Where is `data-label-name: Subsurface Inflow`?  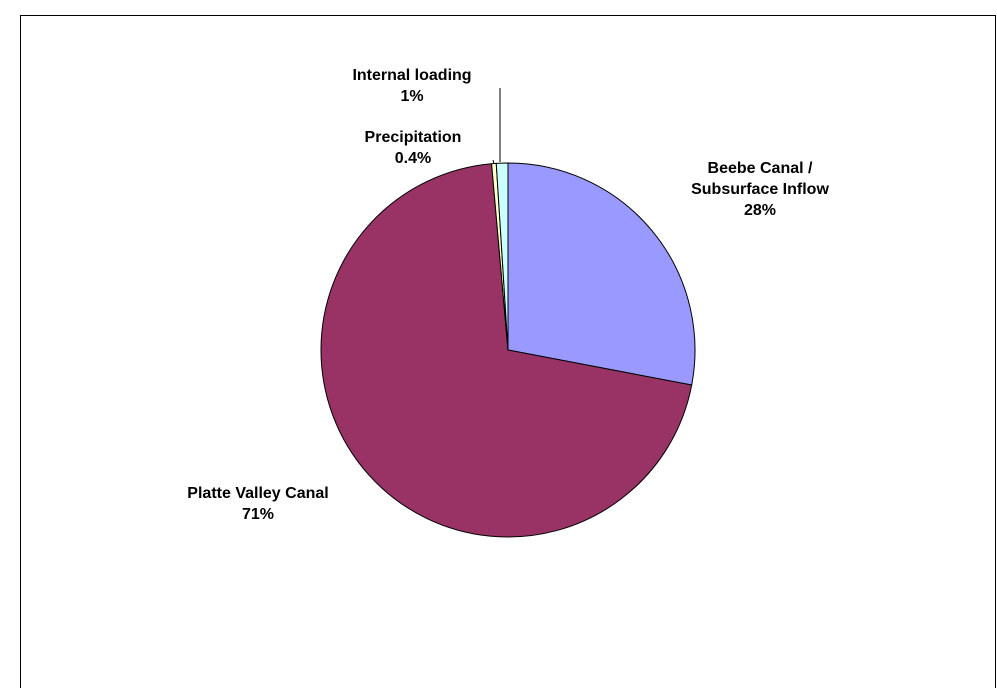 data-label-name: Subsurface Inflow is located at coordinates (760, 189).